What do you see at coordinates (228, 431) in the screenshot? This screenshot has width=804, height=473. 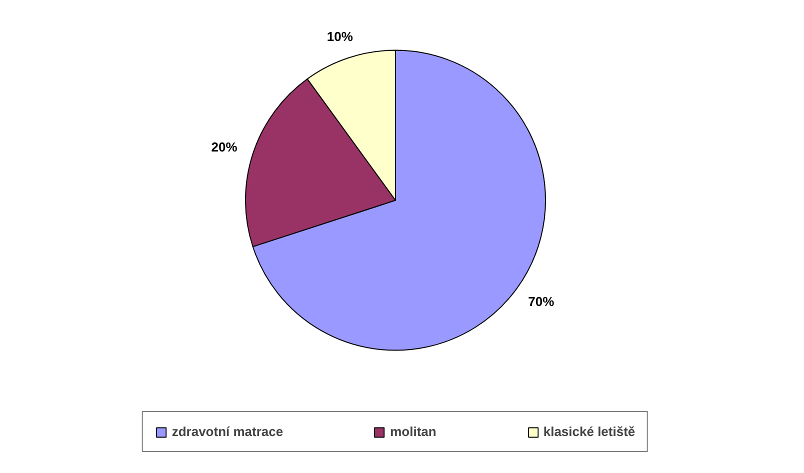 I see `legend-label: zdravotní matrace` at bounding box center [228, 431].